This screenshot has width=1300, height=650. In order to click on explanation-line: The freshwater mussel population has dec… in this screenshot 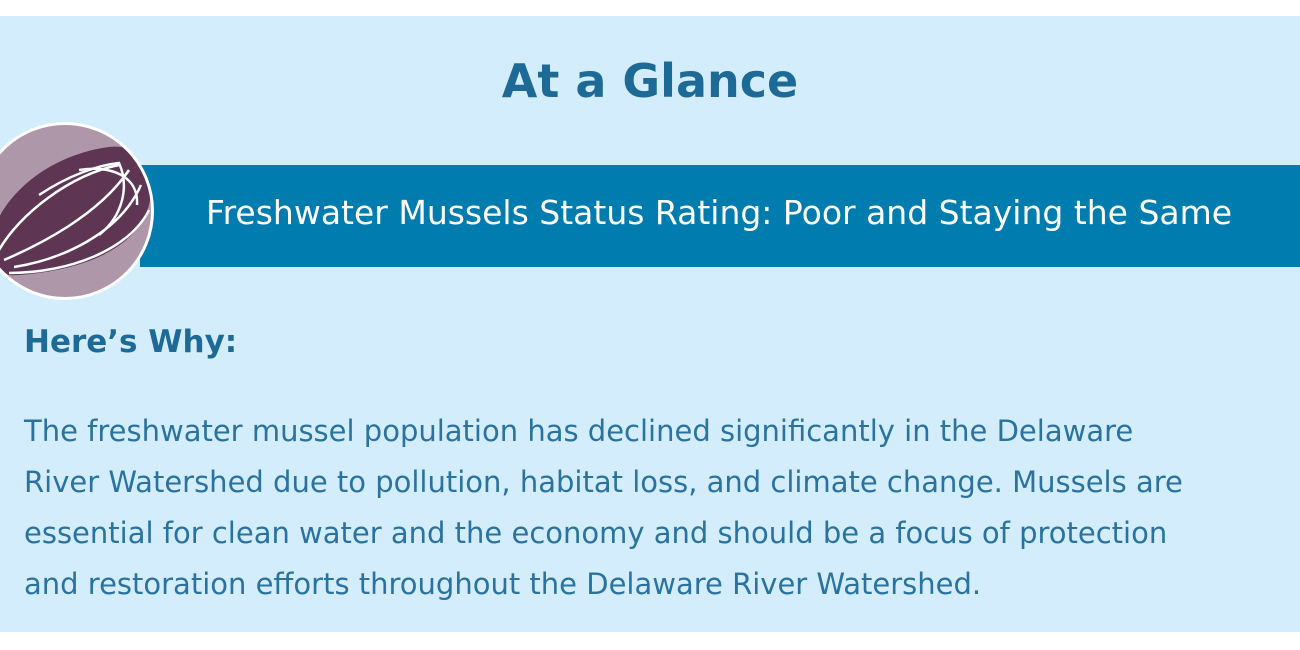, I will do `click(579, 431)`.